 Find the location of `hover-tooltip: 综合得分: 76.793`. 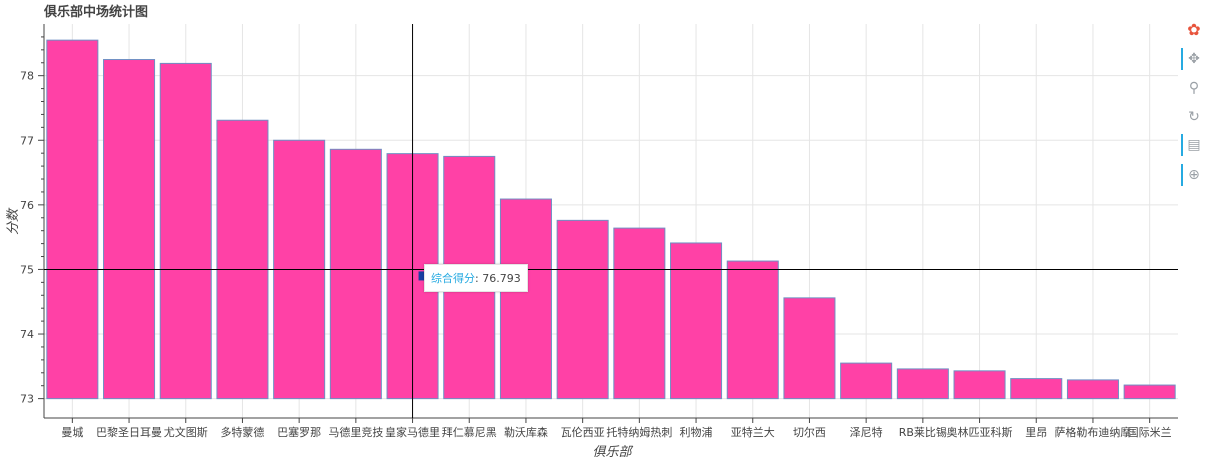

hover-tooltip: 综合得分: 76.793 is located at coordinates (476, 278).